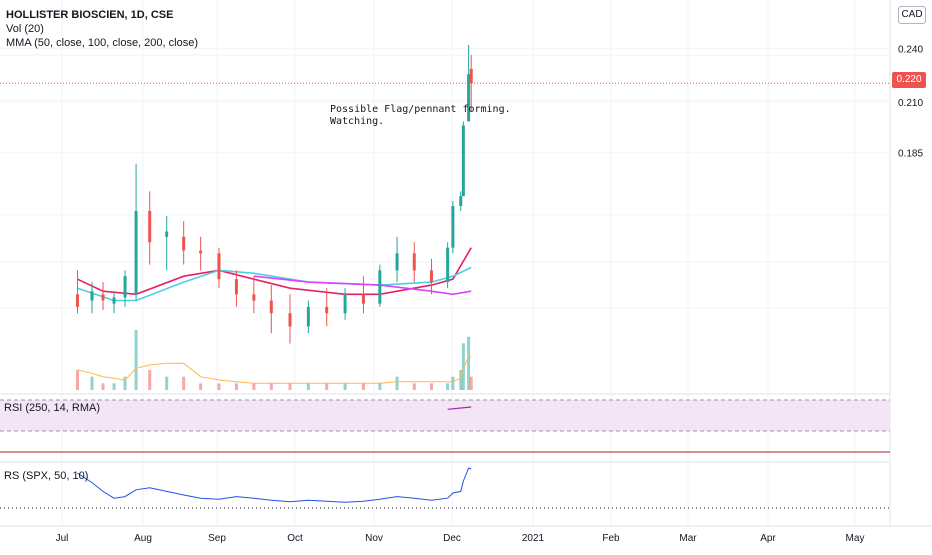 The width and height of the screenshot is (932, 555). Describe the element at coordinates (217, 538) in the screenshot. I see `x-tick-label: Sep` at that location.